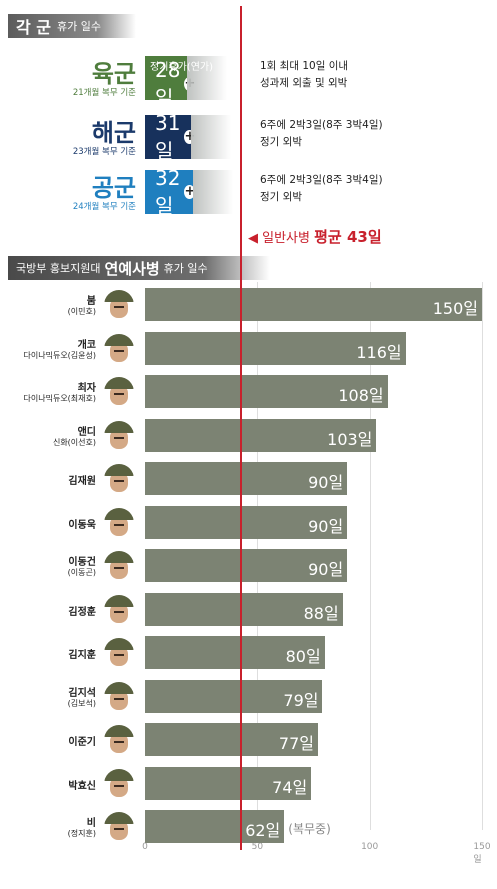 This screenshot has height=889, width=497. Describe the element at coordinates (82, 525) in the screenshot. I see `entertainer-name: 이동욱` at that location.